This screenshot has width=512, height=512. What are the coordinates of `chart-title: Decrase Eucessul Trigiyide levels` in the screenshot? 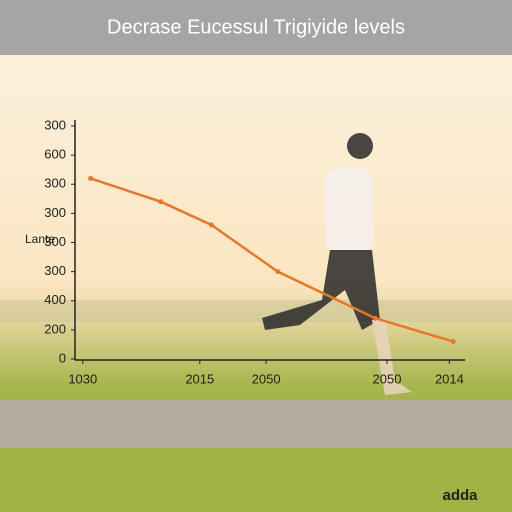 It's located at (256, 27).